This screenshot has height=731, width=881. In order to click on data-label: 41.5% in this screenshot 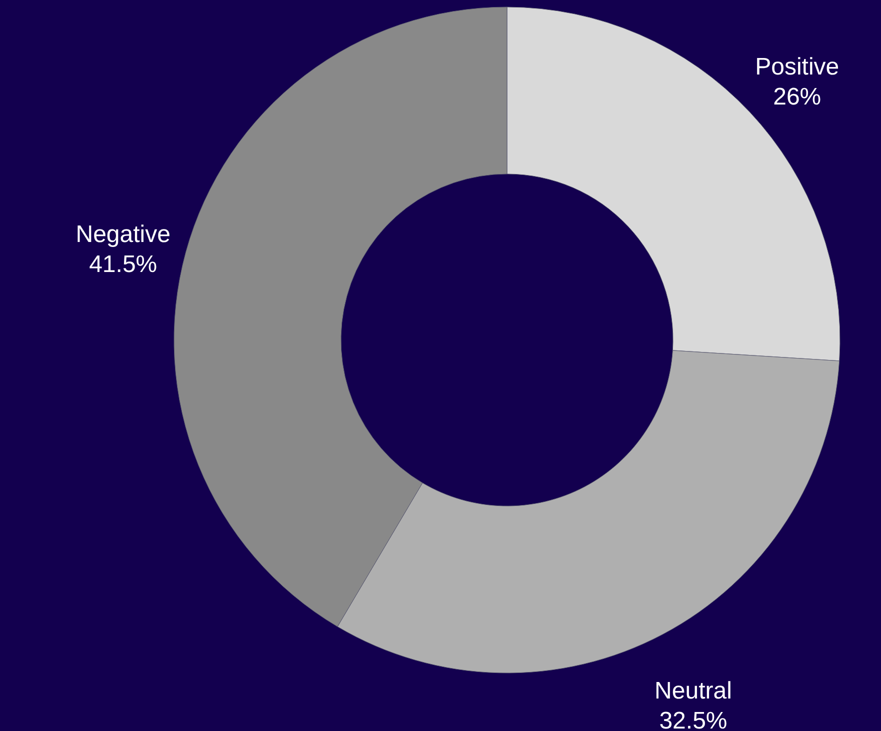, I will do `click(123, 264)`.